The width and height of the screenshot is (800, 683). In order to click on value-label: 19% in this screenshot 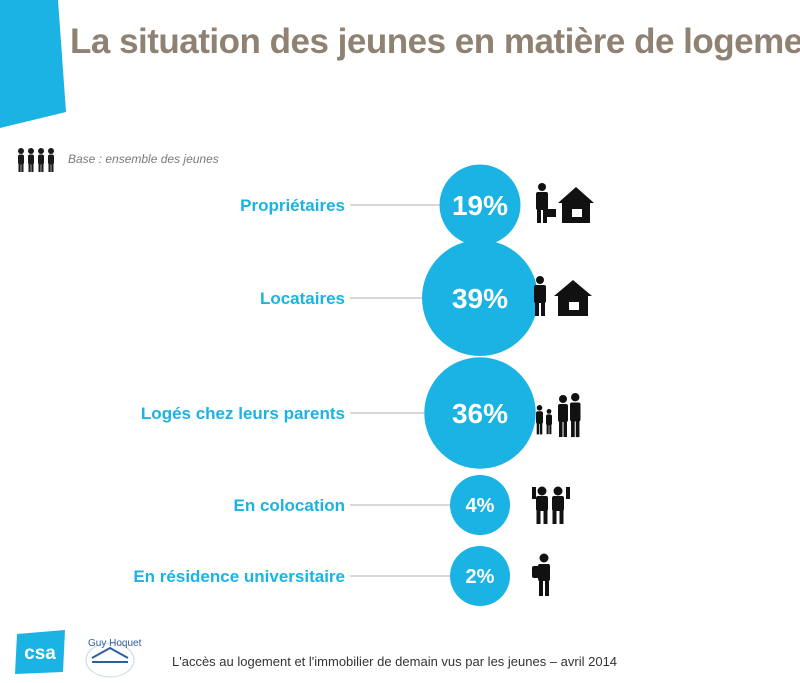, I will do `click(480, 205)`.